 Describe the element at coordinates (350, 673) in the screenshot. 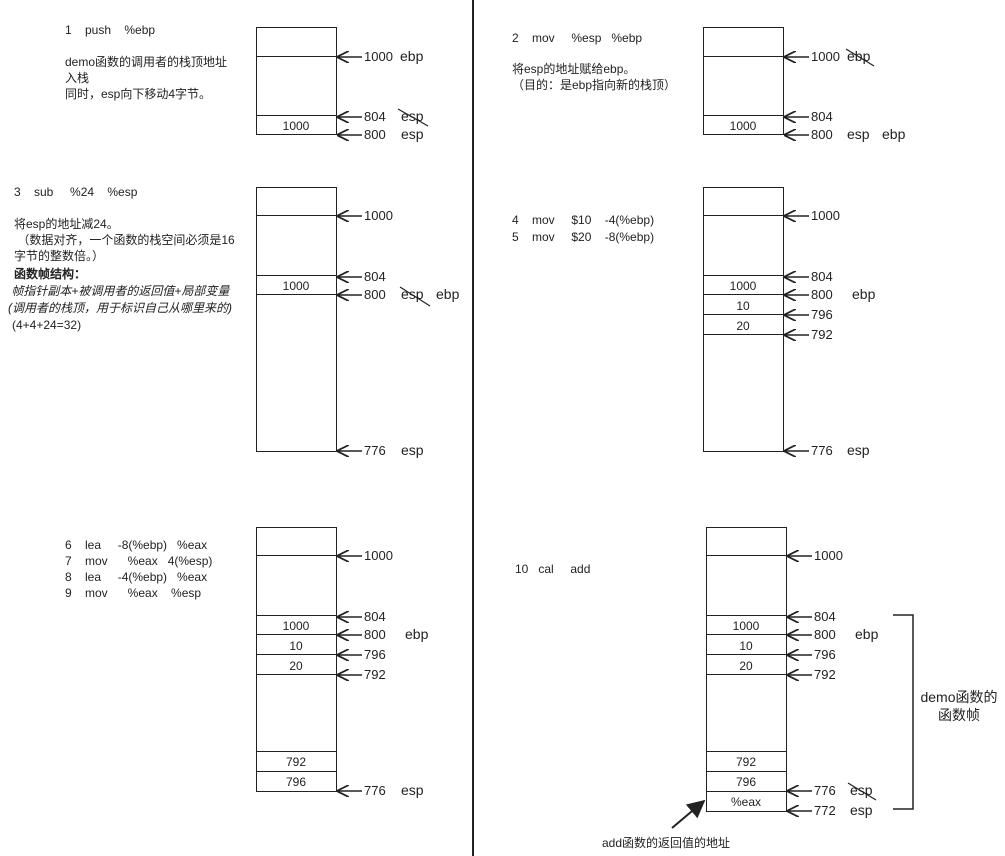

I see `panel5-arrows` at that location.